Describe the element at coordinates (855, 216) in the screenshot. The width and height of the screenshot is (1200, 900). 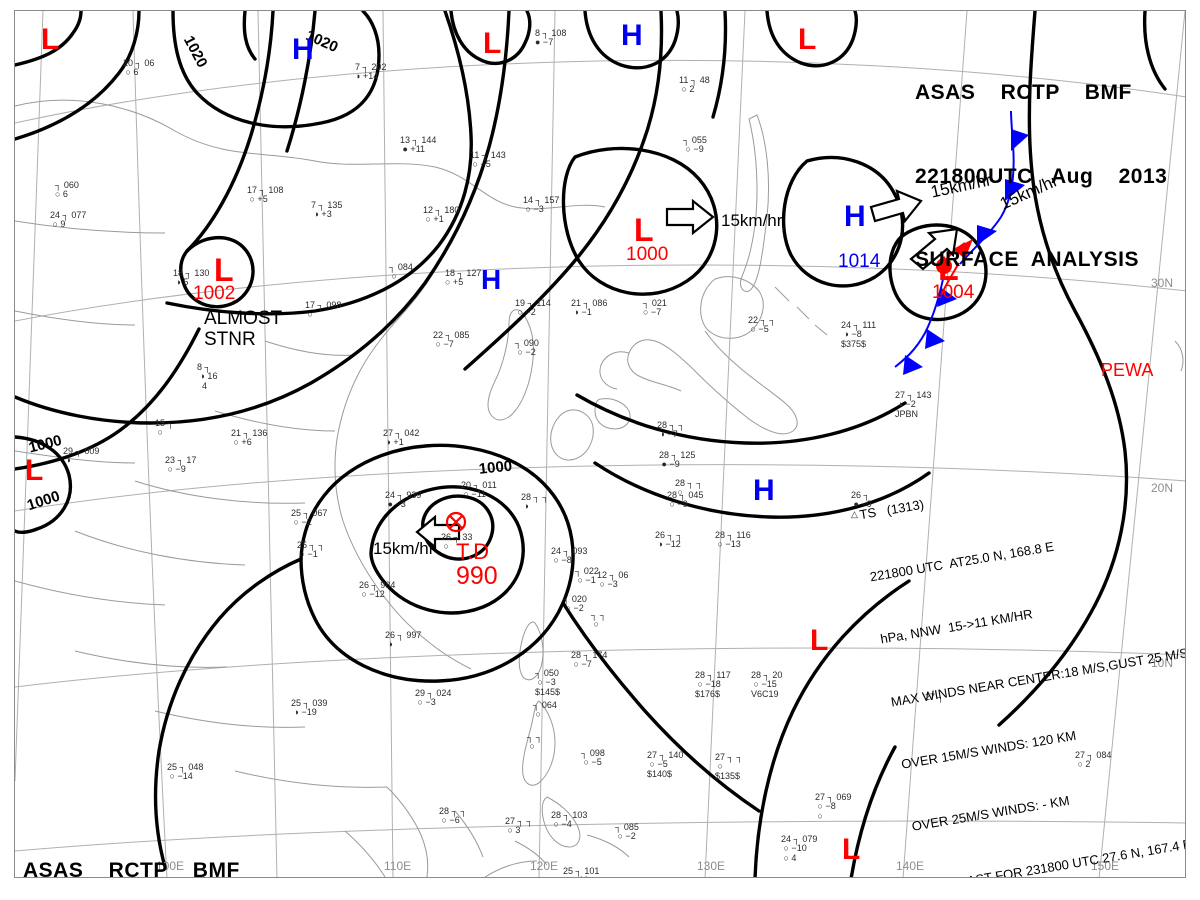
I see `pressure-symbol-high-1014: H` at that location.